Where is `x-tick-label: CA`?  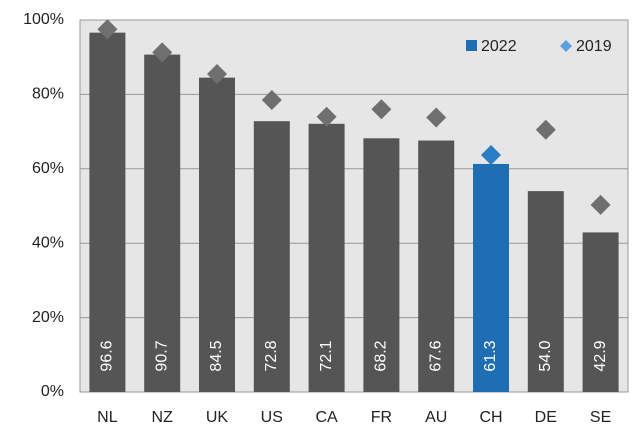
x-tick-label: CA is located at coordinates (326, 417).